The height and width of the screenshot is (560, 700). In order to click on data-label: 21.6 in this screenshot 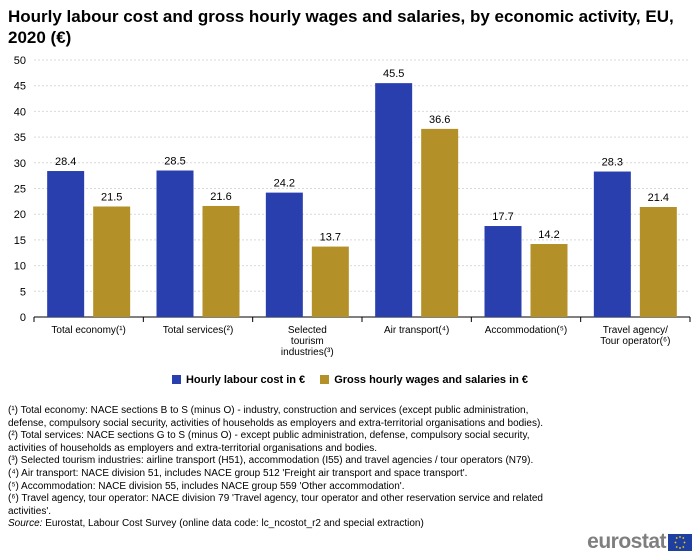, I will do `click(220, 197)`.